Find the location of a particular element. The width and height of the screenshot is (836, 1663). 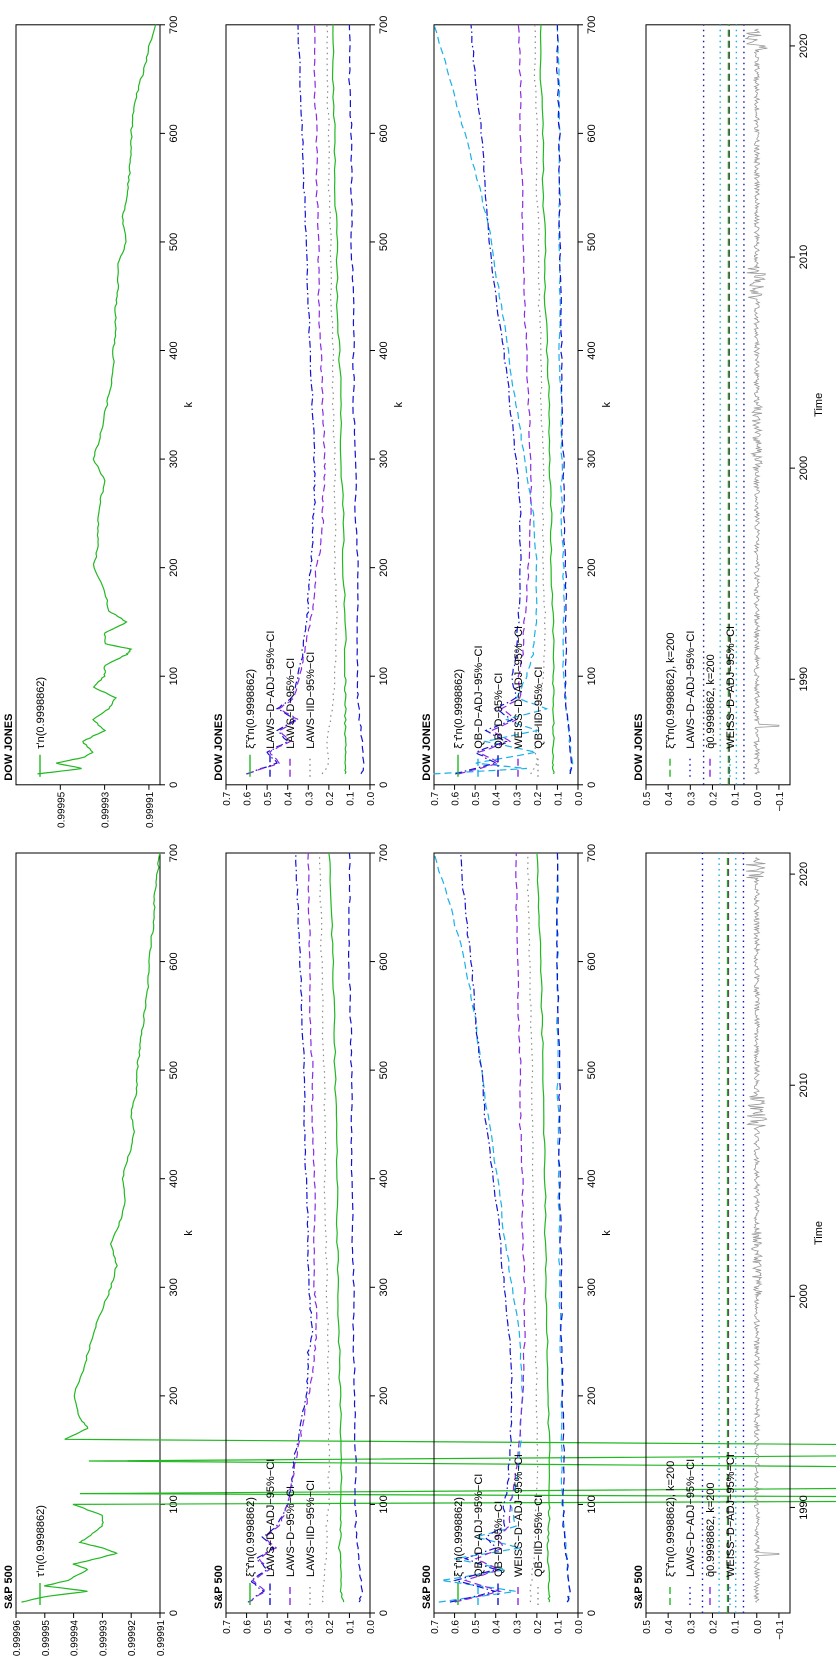

y-tick-label: 0.99991 is located at coordinates (161, 1638).